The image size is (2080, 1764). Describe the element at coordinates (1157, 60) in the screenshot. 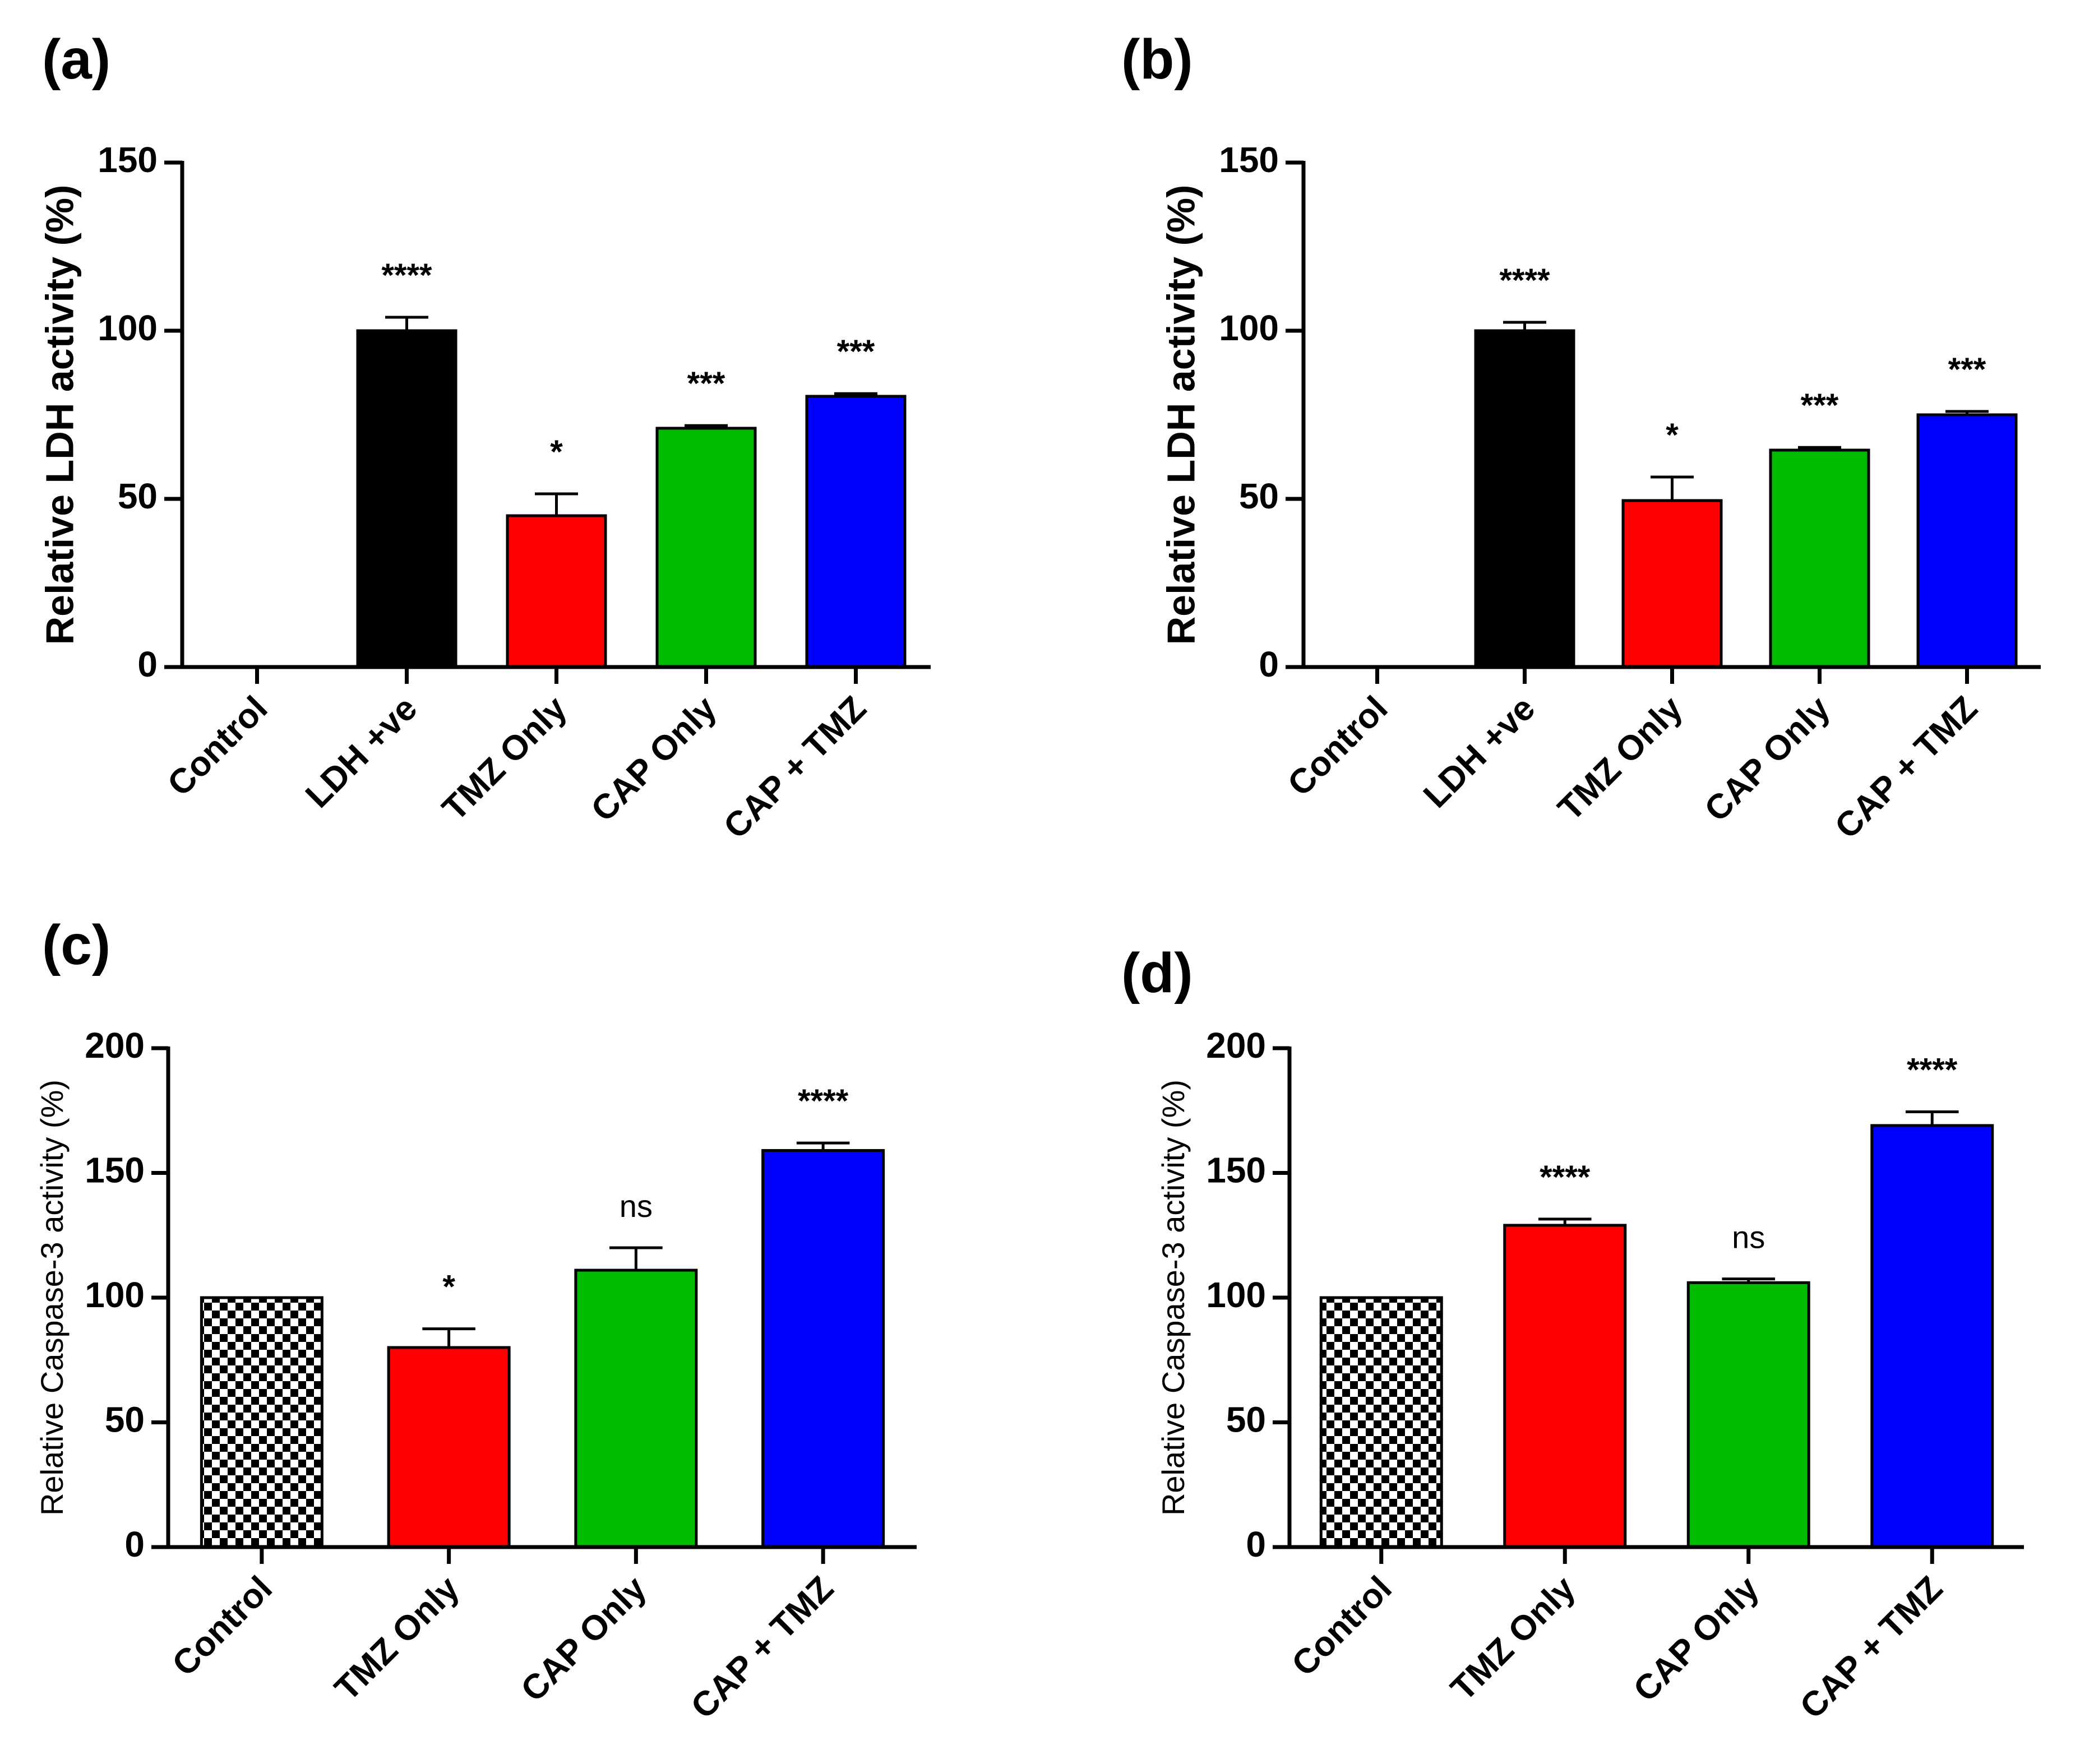

I see `panel-label: (b)` at that location.